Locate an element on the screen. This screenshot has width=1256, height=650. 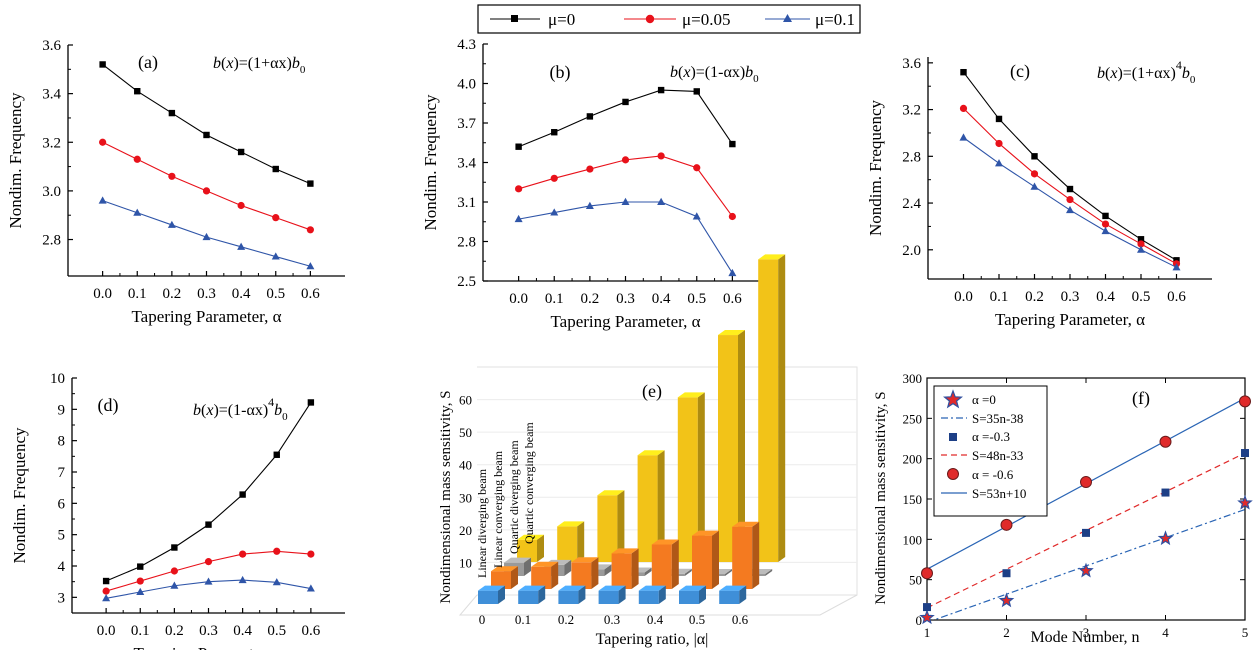
z-tick-label: 10 is located at coordinates (465, 562).